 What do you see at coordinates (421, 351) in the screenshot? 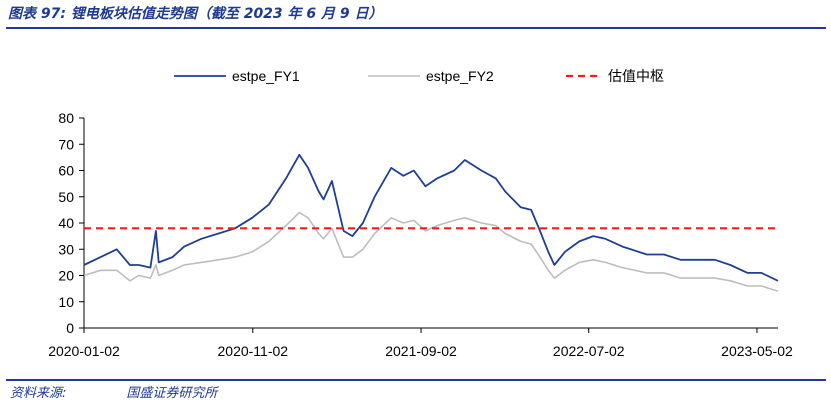
I see `x-tick-label: 2021-09-02` at bounding box center [421, 351].